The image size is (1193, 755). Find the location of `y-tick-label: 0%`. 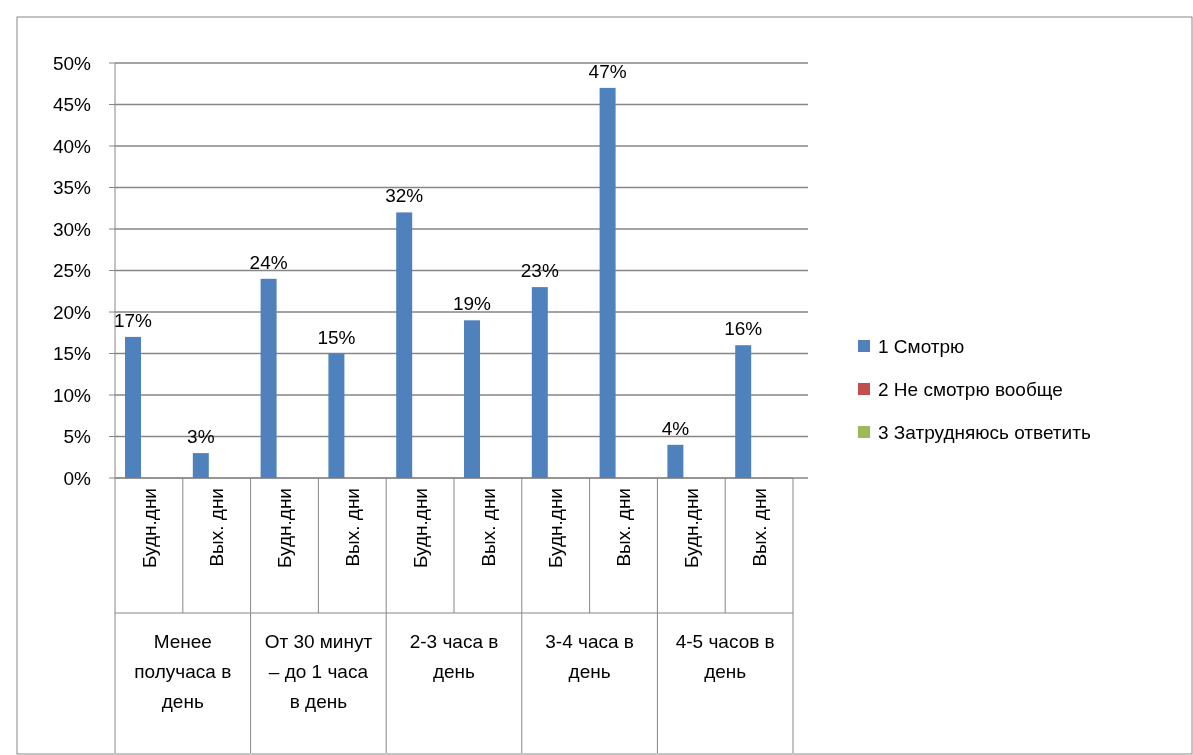

y-tick-label: 0% is located at coordinates (77, 478).